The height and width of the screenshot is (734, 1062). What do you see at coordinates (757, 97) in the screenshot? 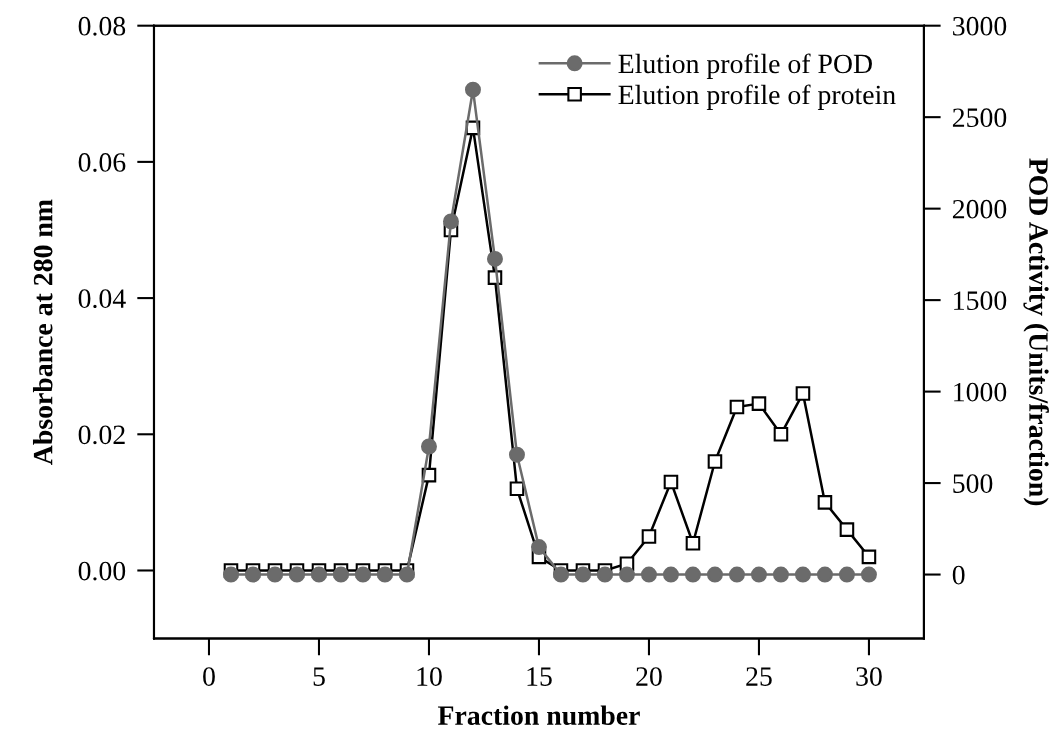
I see `legend-label: Elution profile of protein` at bounding box center [757, 97].